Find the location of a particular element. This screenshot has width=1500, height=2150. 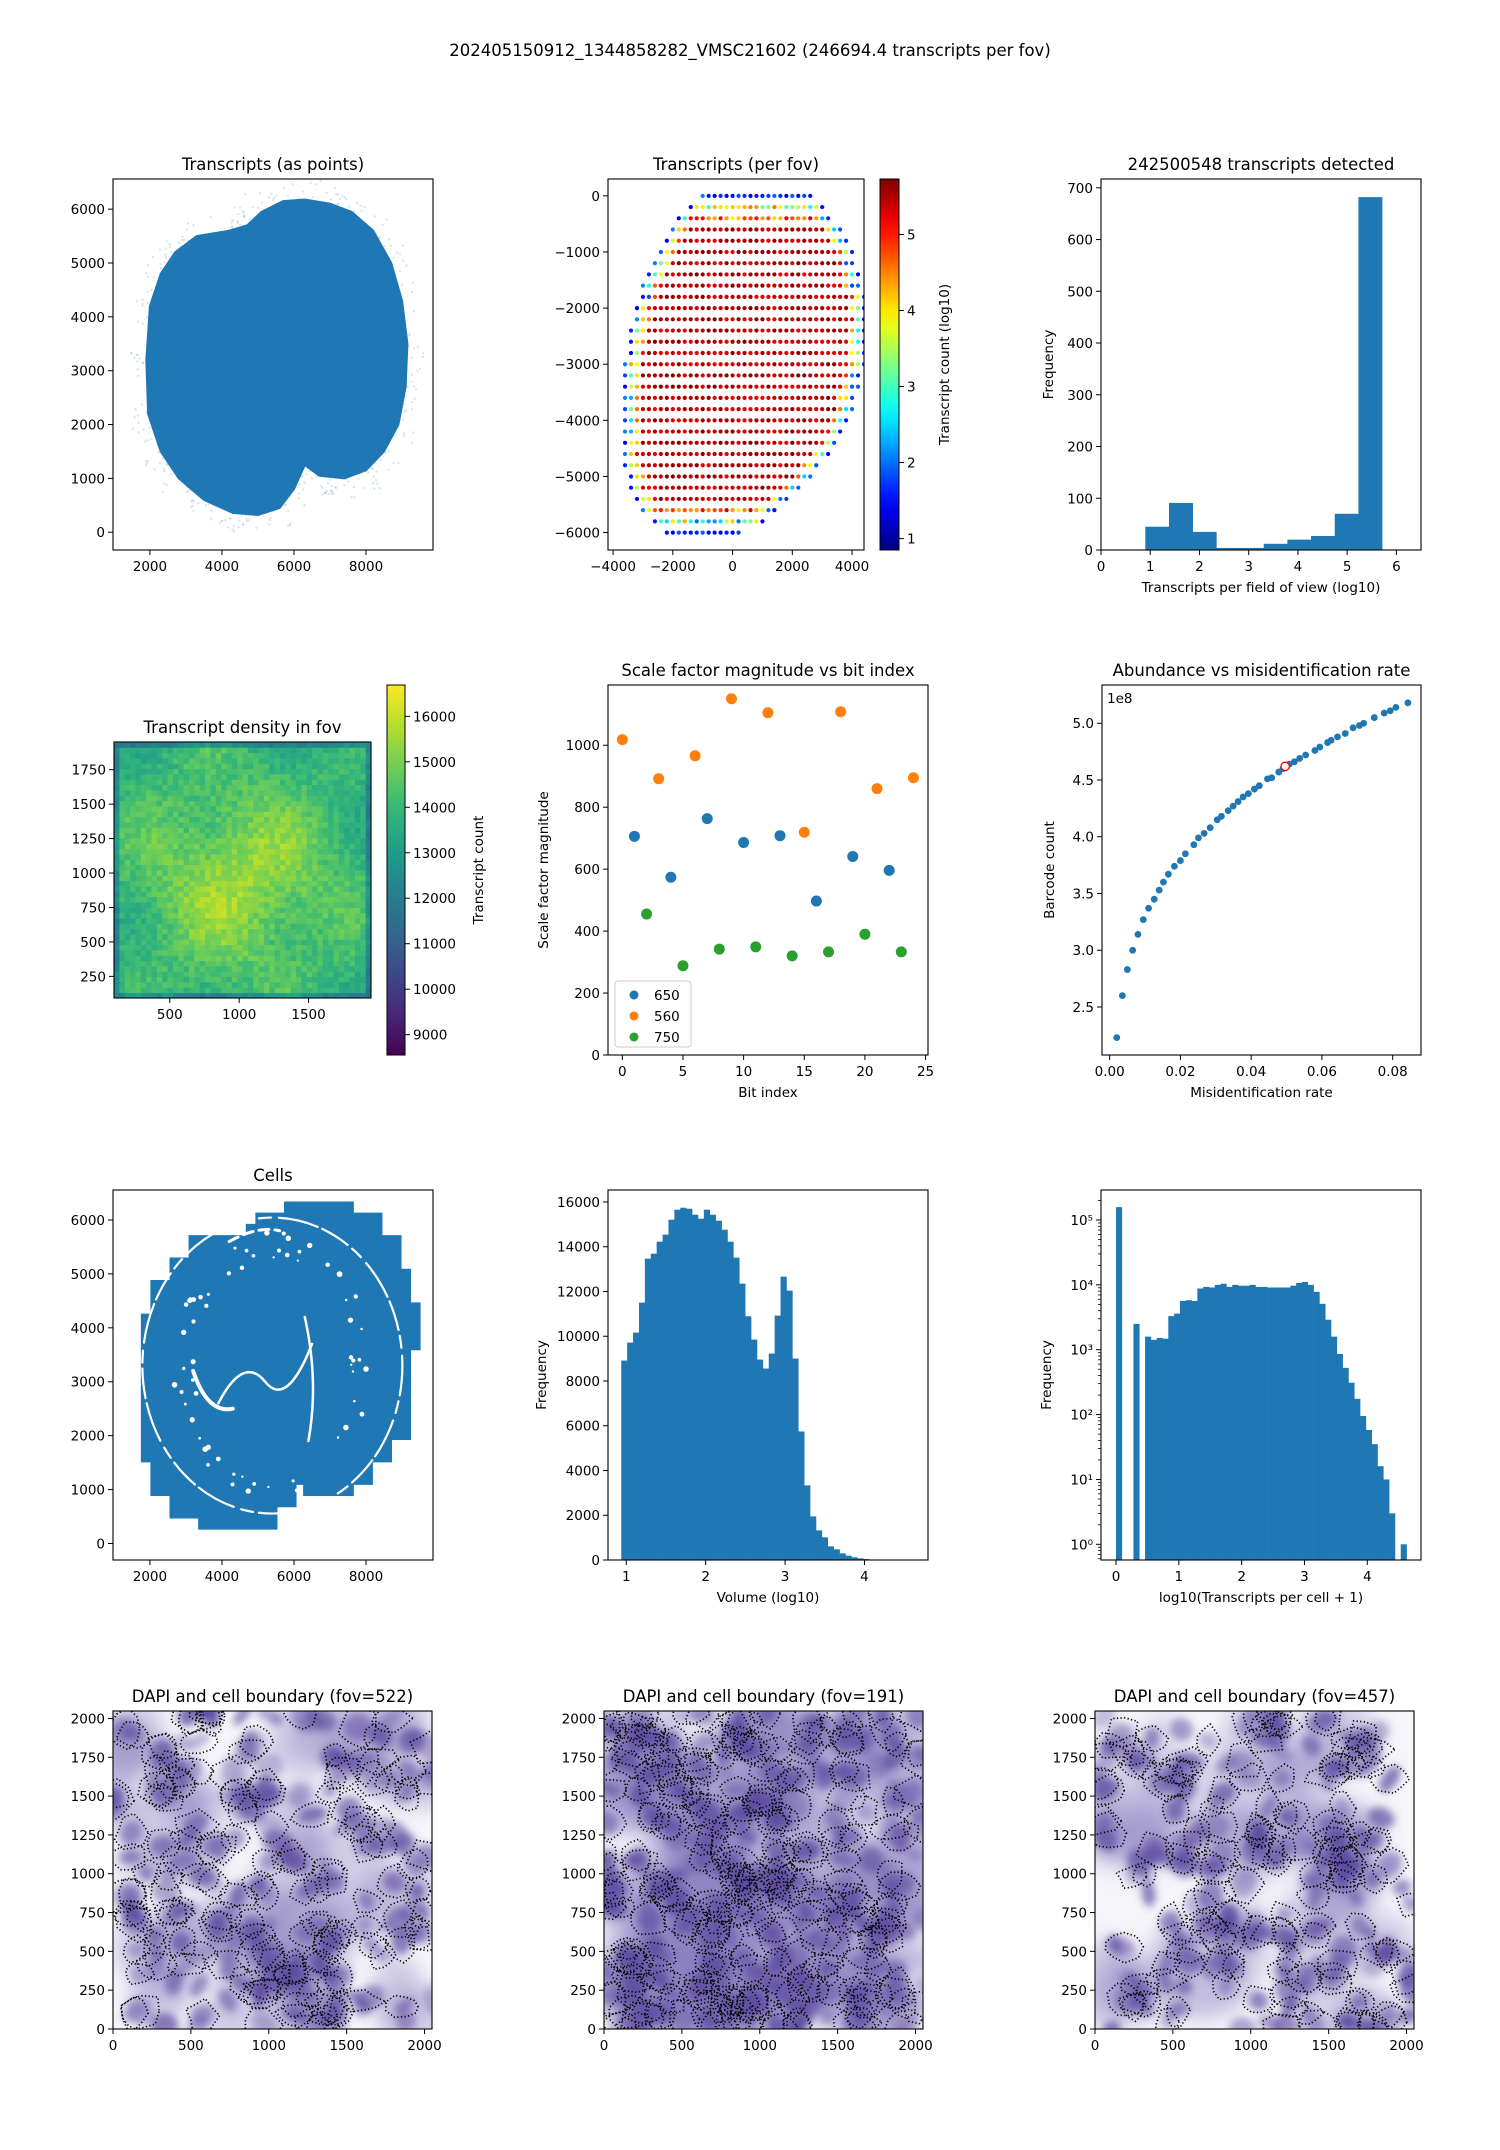

y-tick-label: 1000 is located at coordinates (88, 1875).